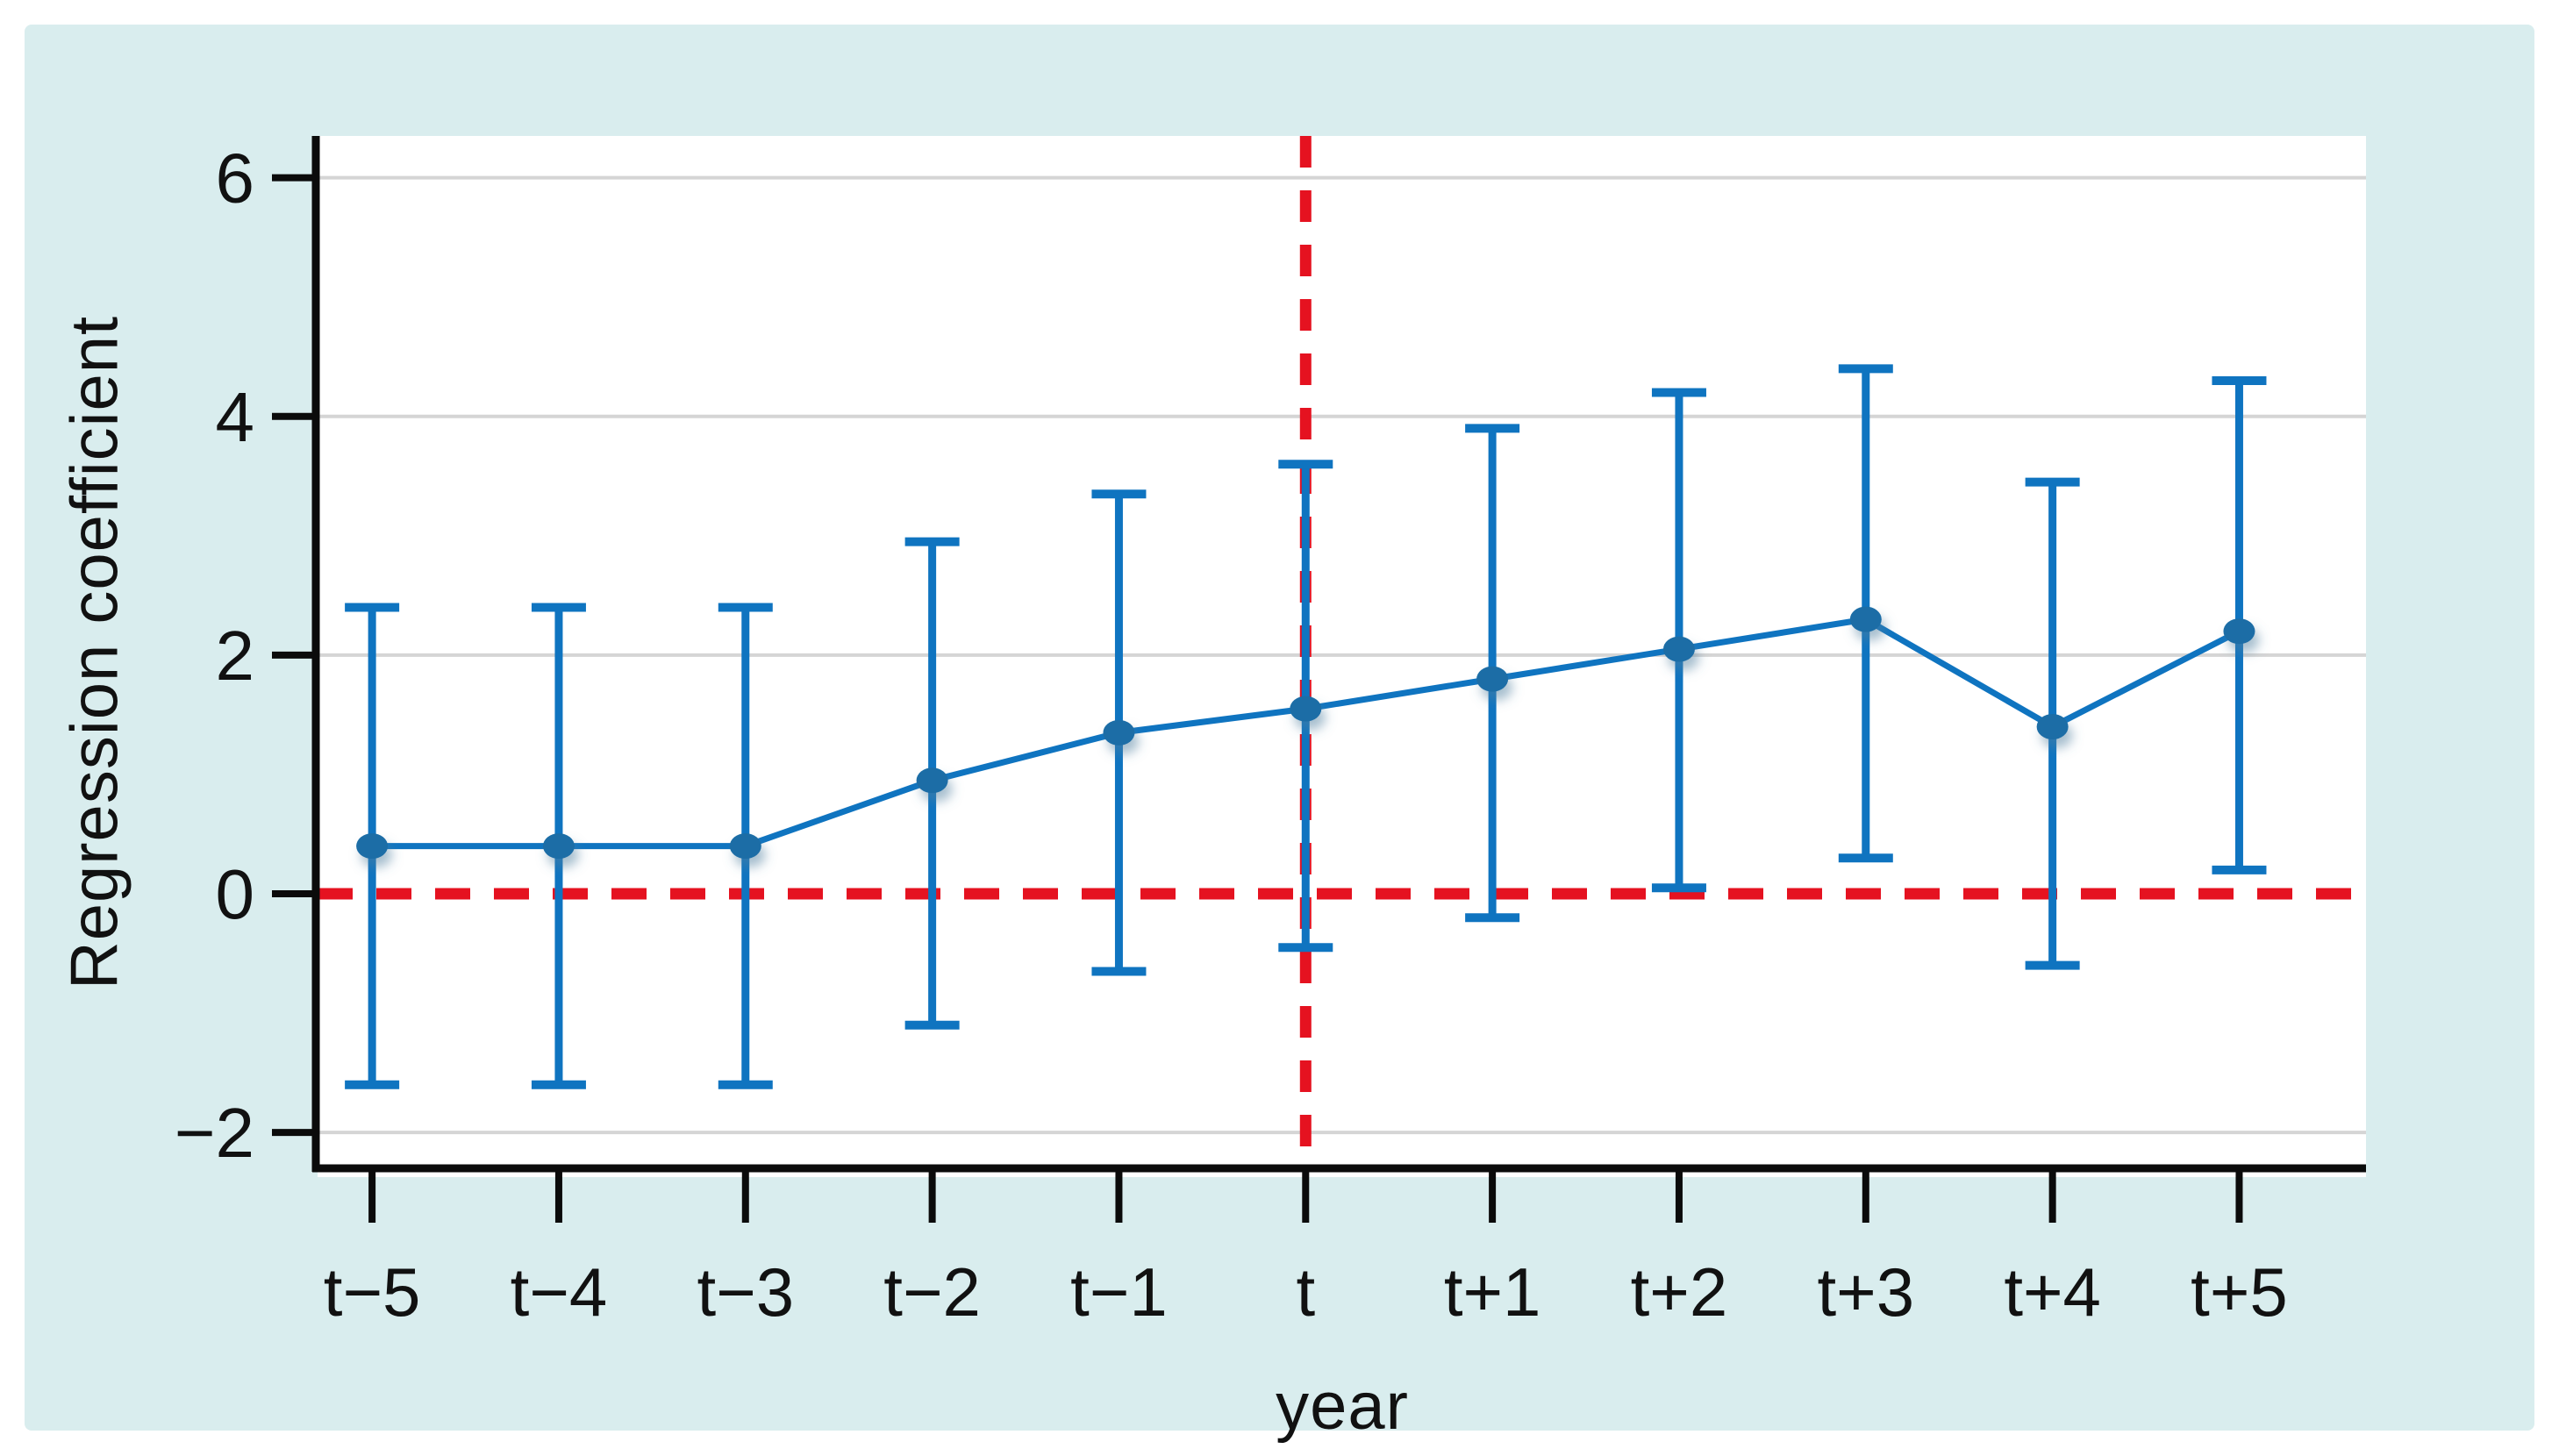  What do you see at coordinates (235, 656) in the screenshot?
I see `y-tick-label: 2` at bounding box center [235, 656].